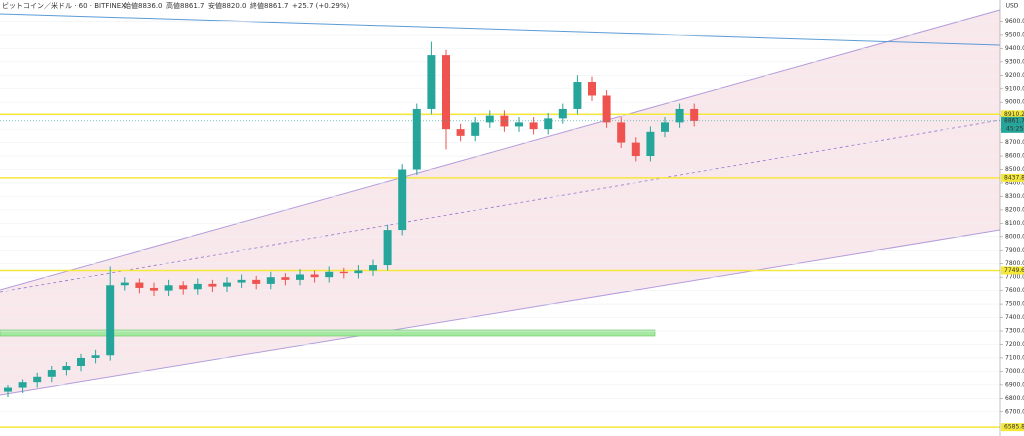 The height and width of the screenshot is (436, 1024). Describe the element at coordinates (1014, 317) in the screenshot. I see `y-tick-label: 7400.0` at that location.